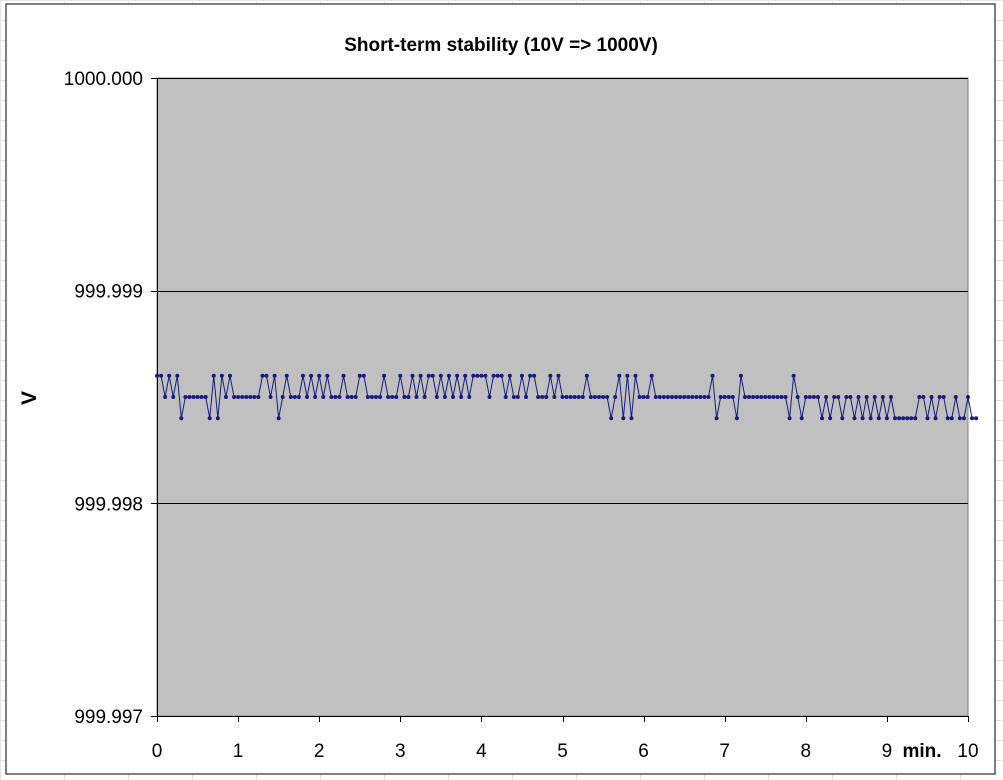 This screenshot has width=1003, height=780. Describe the element at coordinates (103, 79) in the screenshot. I see `y-tick-label: 1000.000` at that location.